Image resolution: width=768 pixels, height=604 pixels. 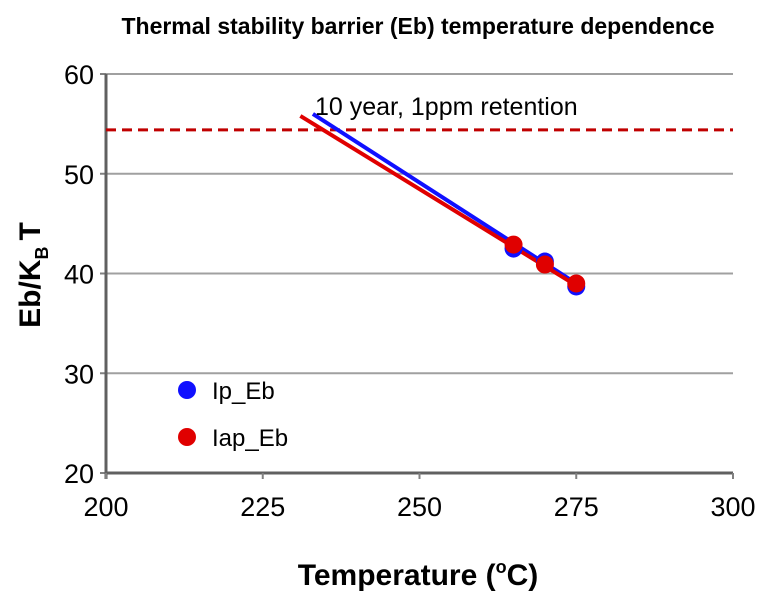 I want to click on y-tick-label: 40, so click(x=79, y=275).